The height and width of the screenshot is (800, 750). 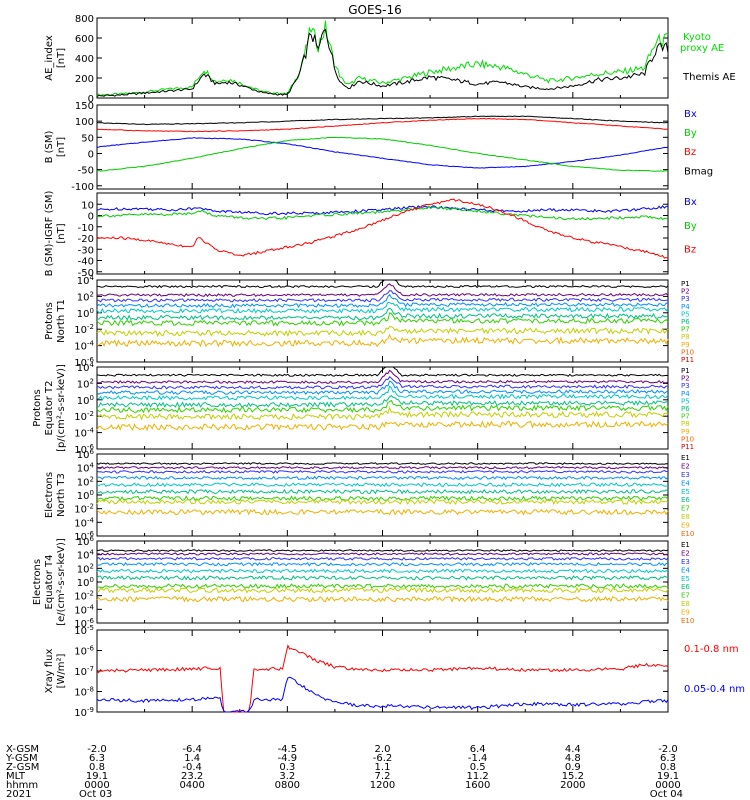 I want to click on y-axis-label-line-0: Electrons, so click(x=49, y=495).